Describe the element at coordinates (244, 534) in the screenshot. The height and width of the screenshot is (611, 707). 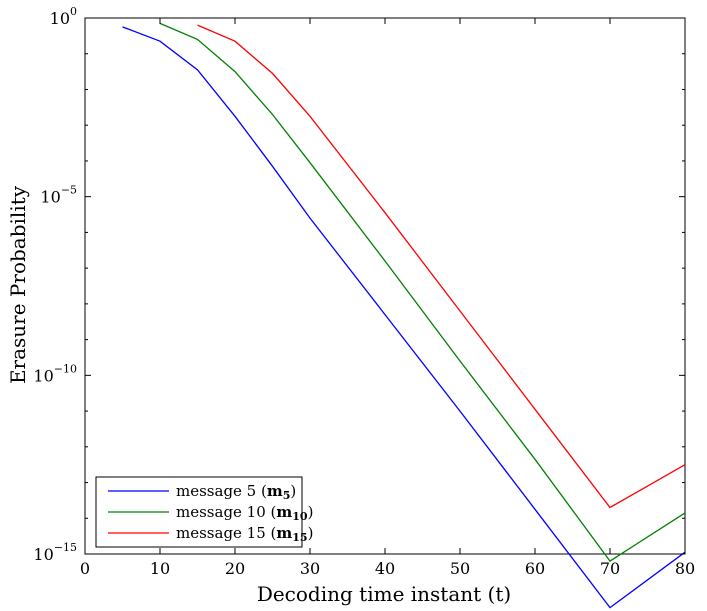
I see `legend-entry: message 15 (m15)` at that location.